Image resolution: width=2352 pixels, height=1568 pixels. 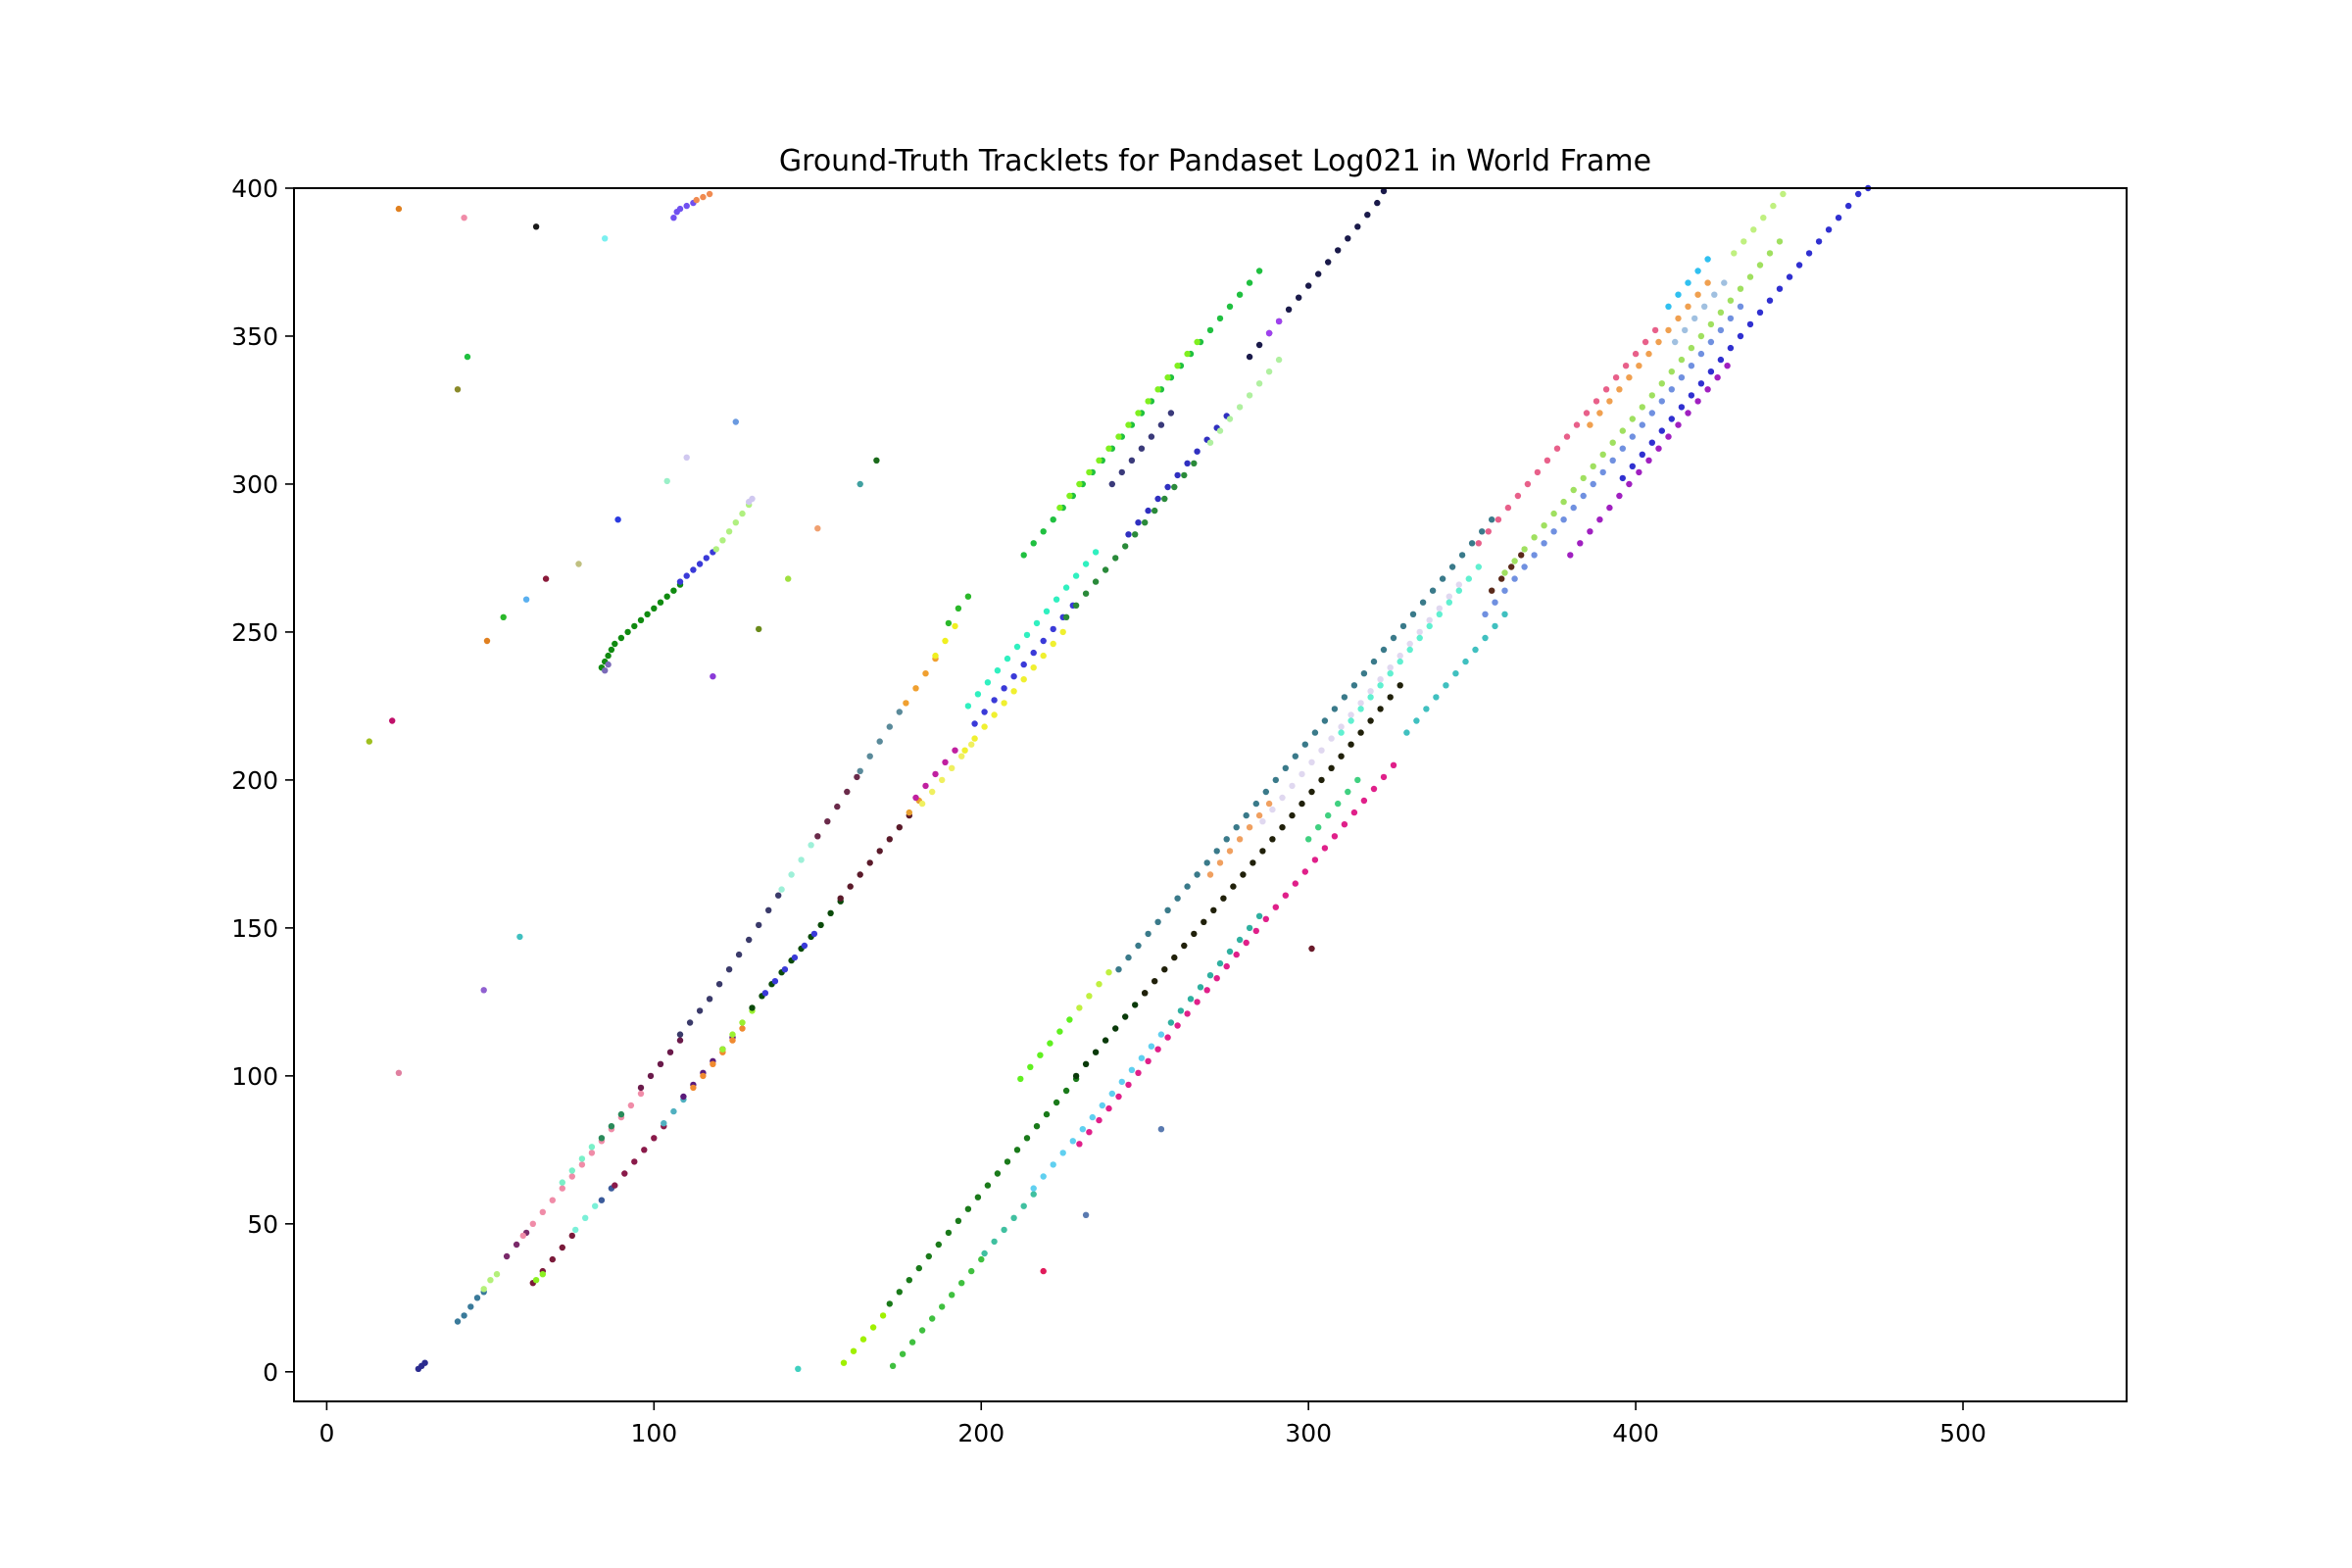 I want to click on y-tick-label: 200, so click(x=254, y=780).